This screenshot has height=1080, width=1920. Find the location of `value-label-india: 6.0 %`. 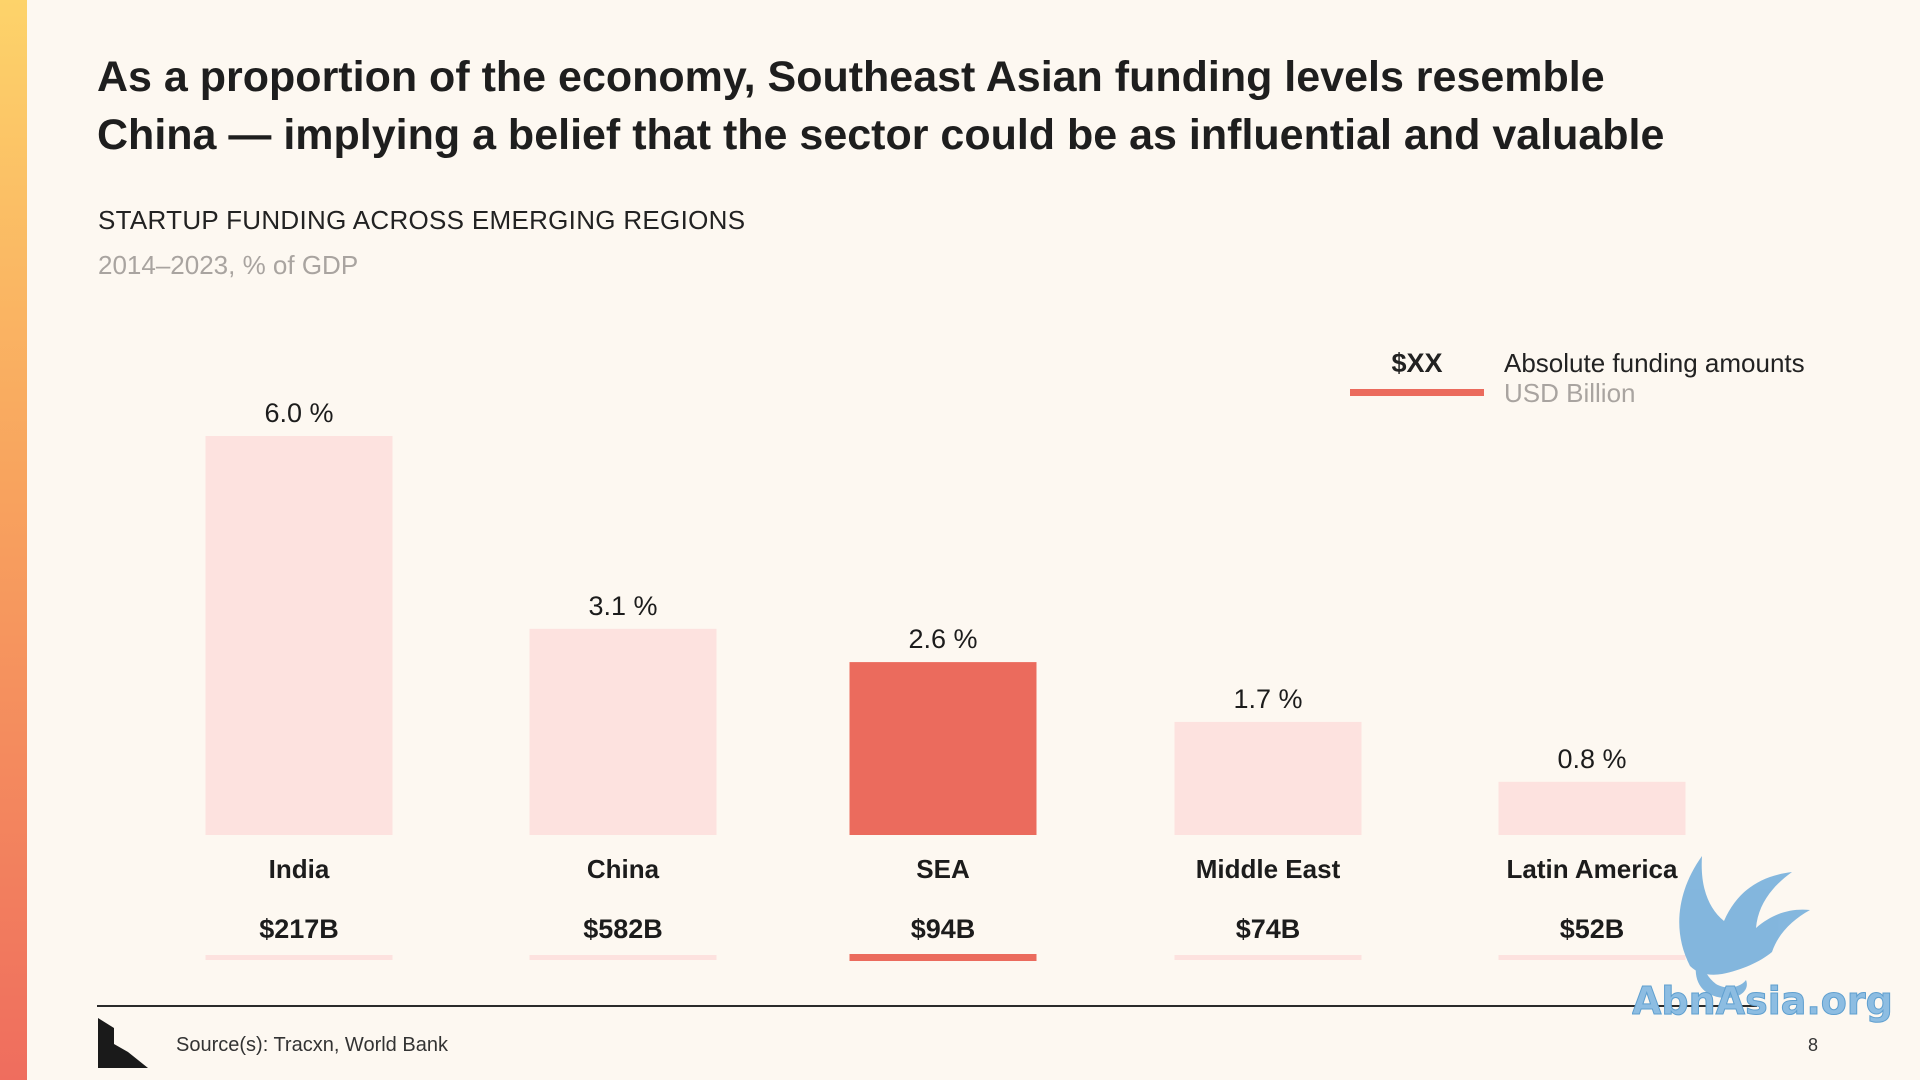

value-label-india: 6.0 % is located at coordinates (298, 413).